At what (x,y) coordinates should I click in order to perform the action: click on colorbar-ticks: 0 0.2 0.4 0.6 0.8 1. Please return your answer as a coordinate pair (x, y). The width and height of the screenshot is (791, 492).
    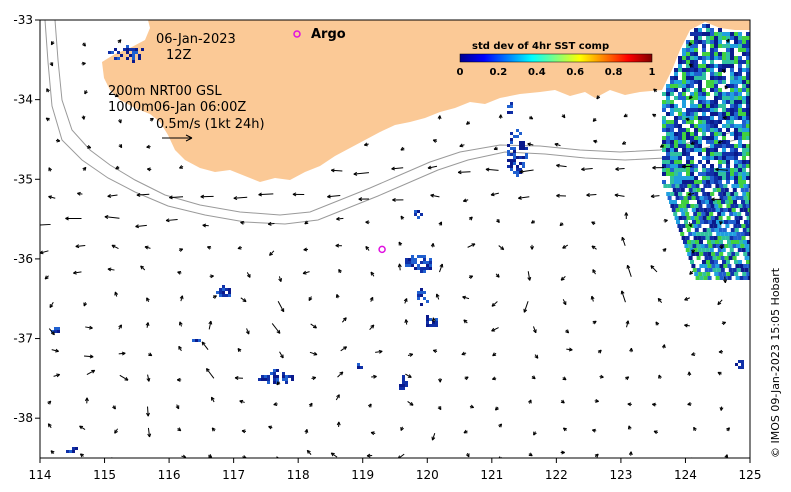
    Looking at the image, I should click on (556, 72).